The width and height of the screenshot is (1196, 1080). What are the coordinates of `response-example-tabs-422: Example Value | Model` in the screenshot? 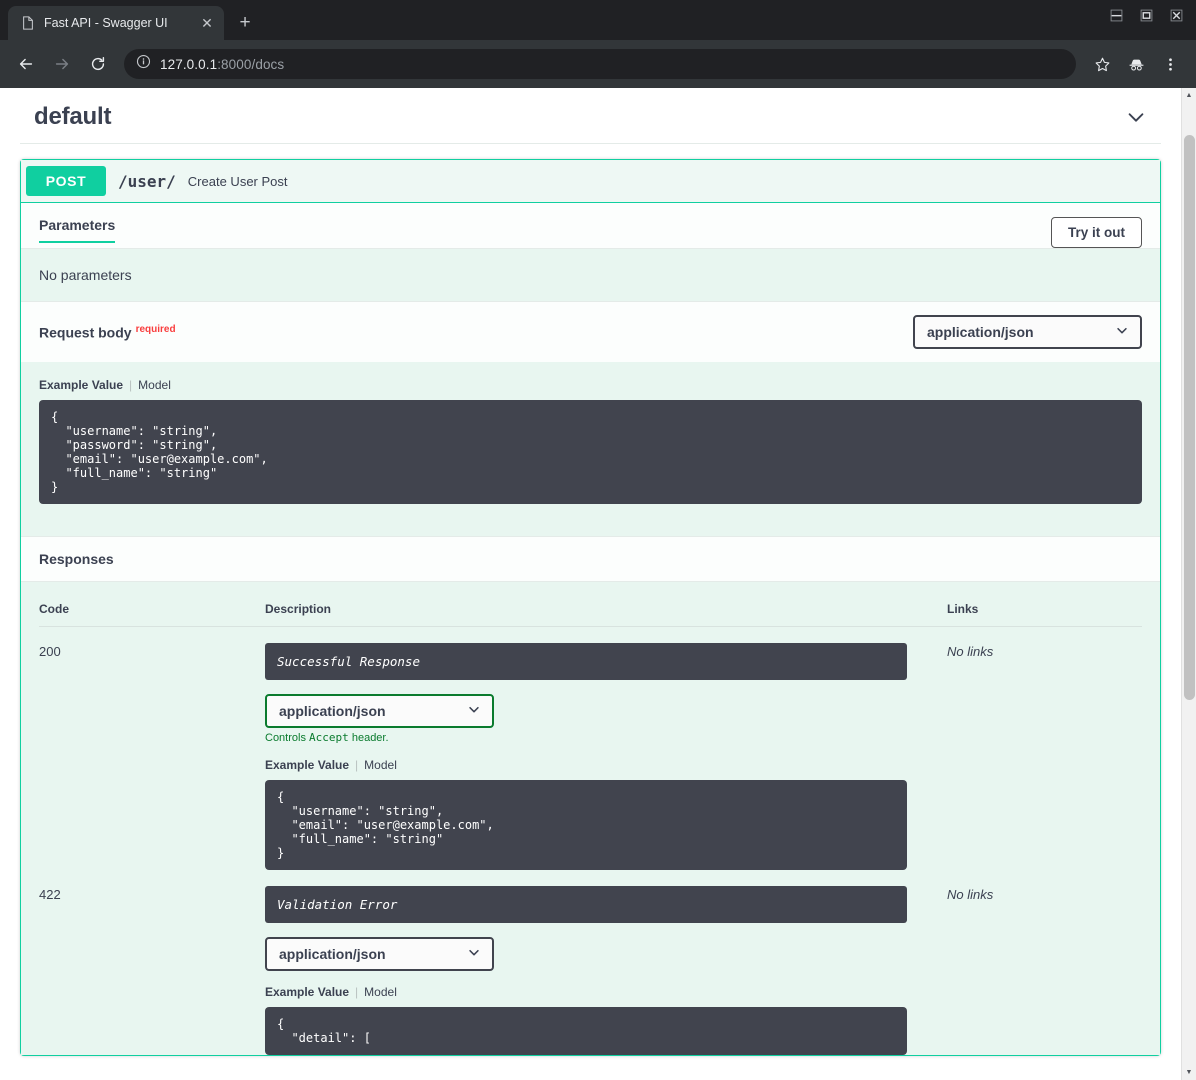 It's located at (331, 992).